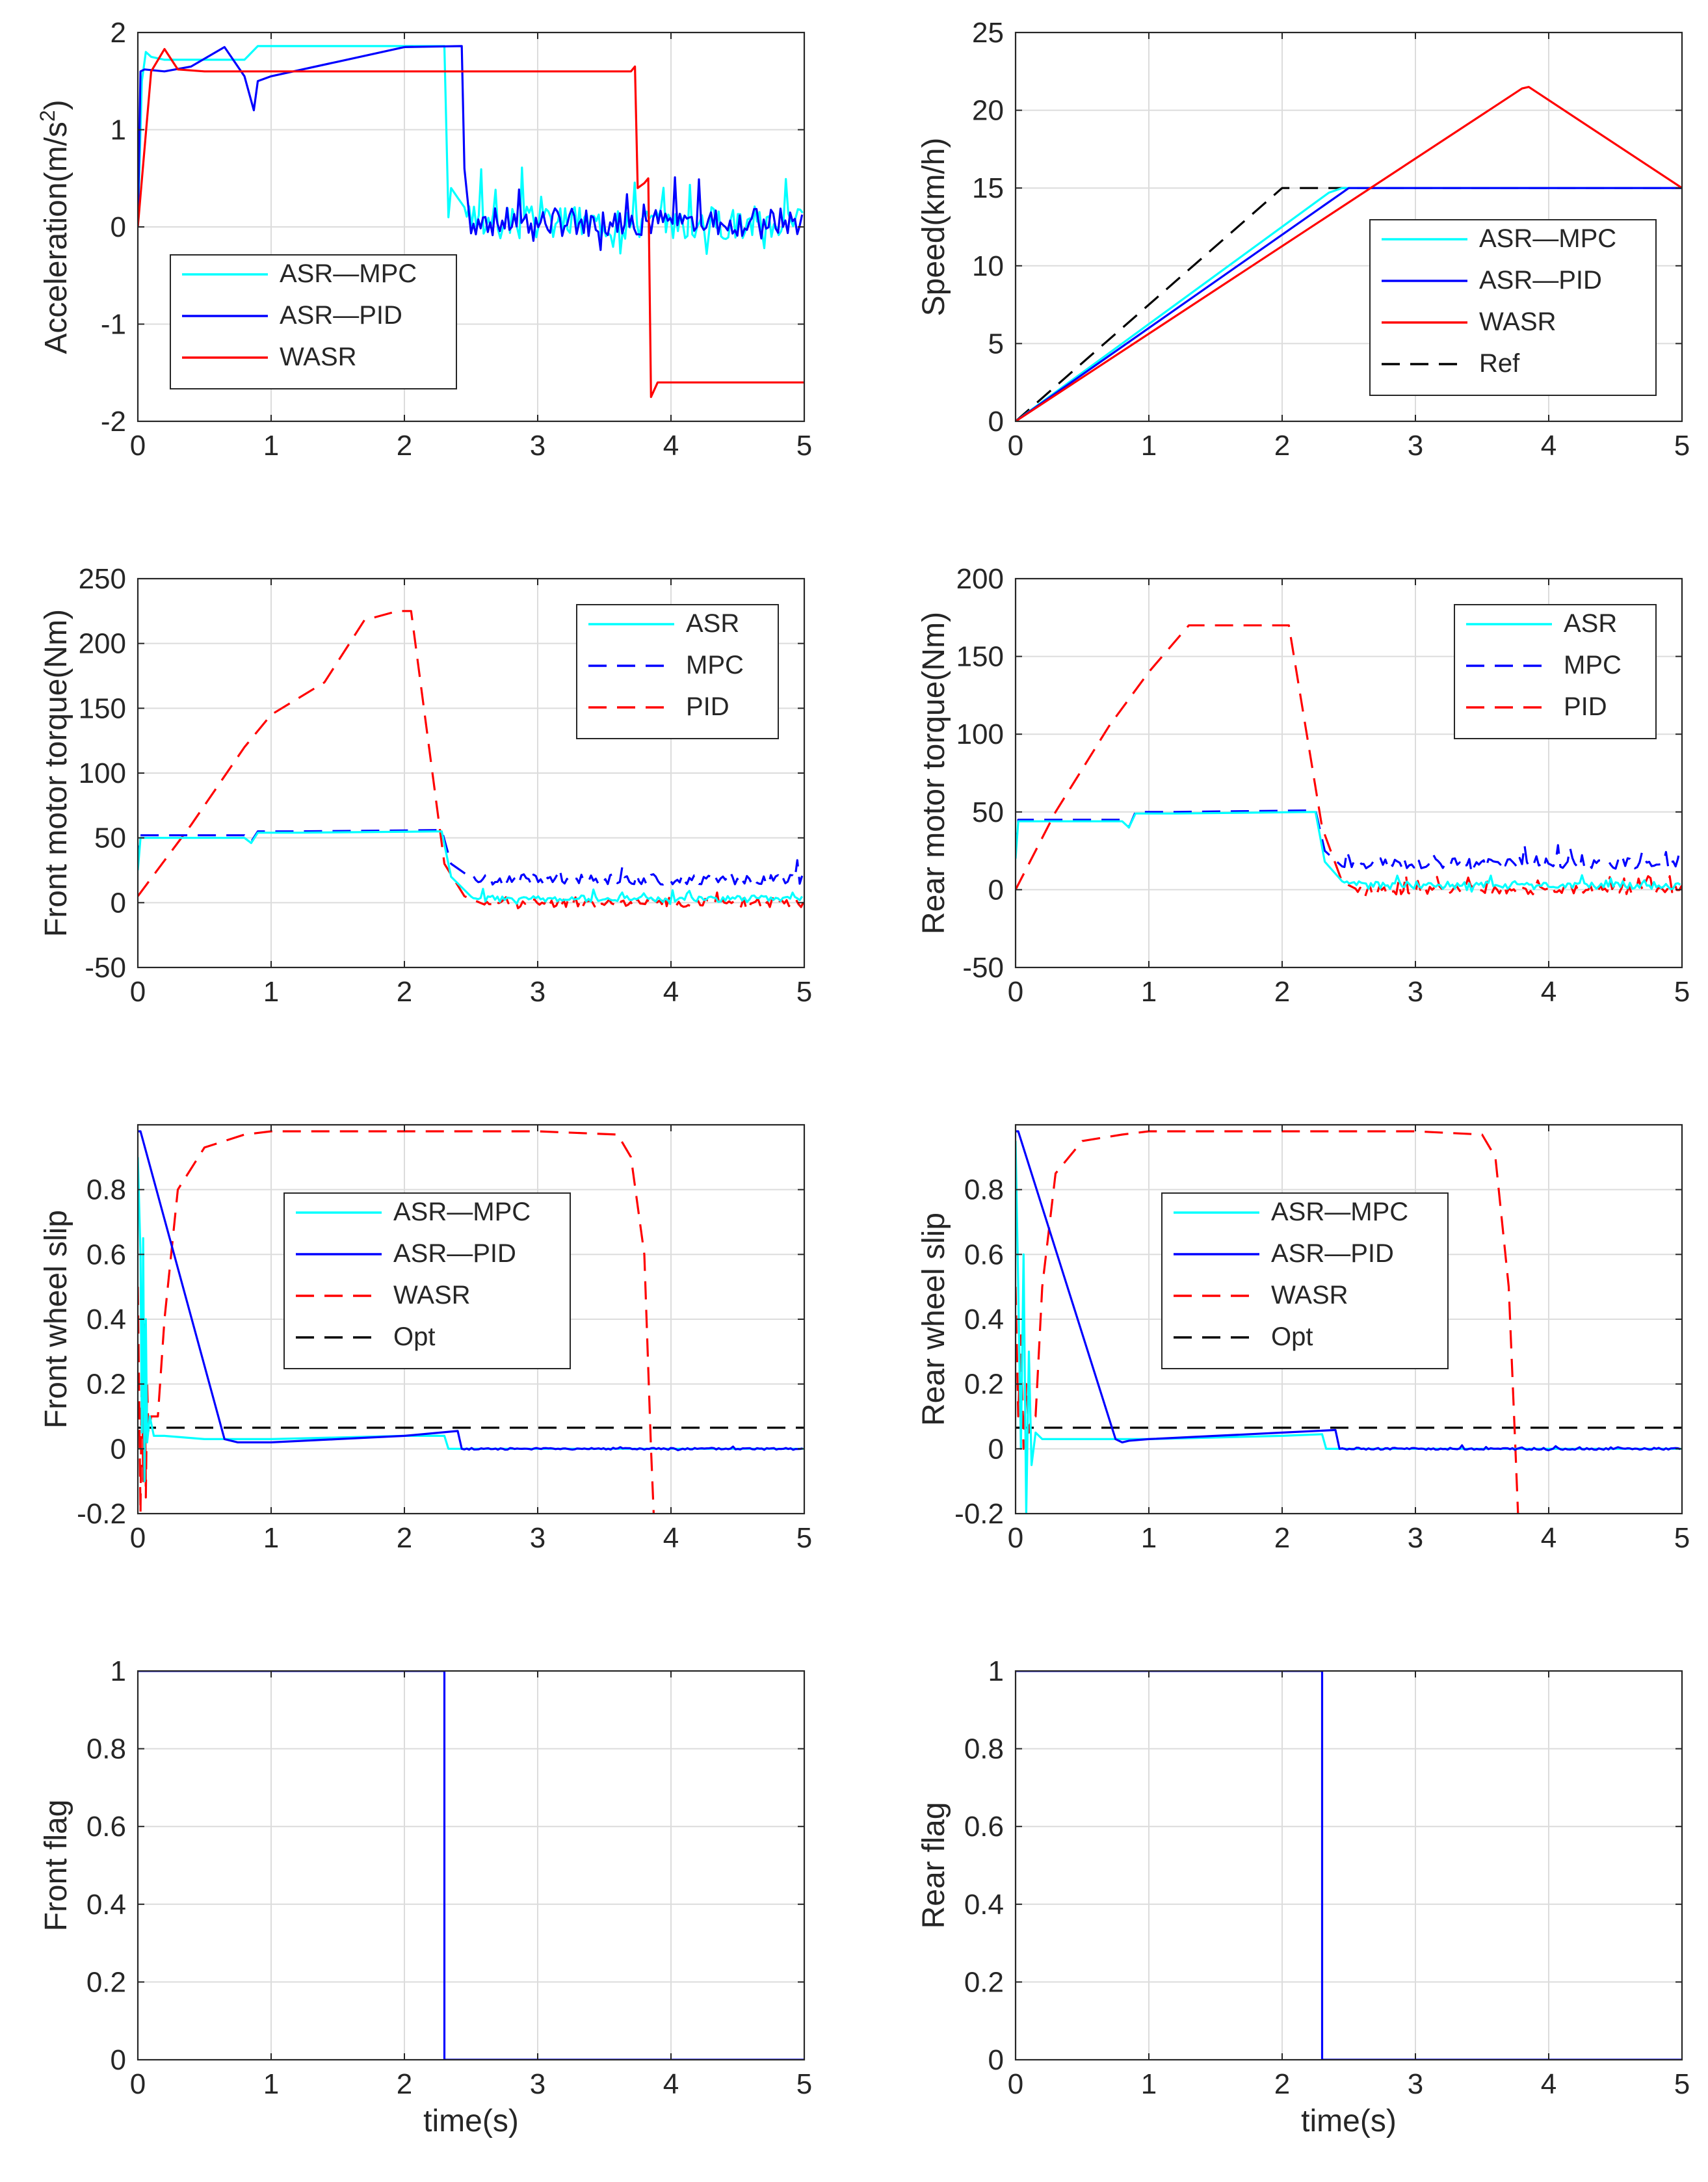  What do you see at coordinates (1349, 2121) in the screenshot?
I see `x-axis-label: time(s)` at bounding box center [1349, 2121].